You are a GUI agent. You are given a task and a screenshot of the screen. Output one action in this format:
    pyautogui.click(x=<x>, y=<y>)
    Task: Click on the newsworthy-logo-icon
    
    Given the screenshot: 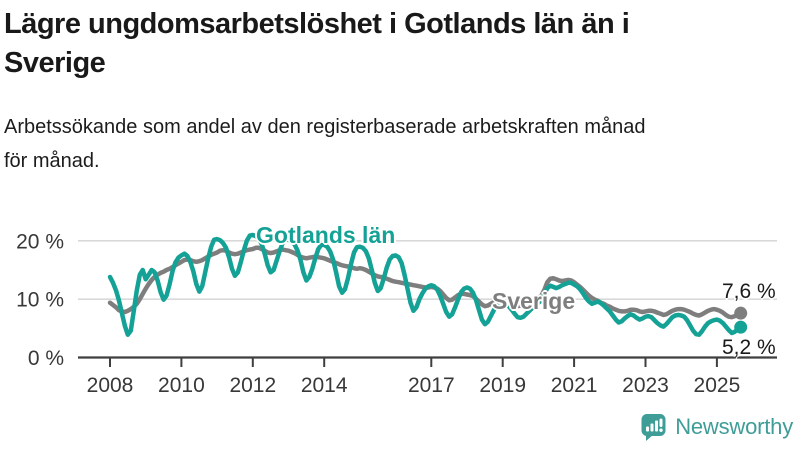 What is the action you would take?
    pyautogui.click(x=653, y=427)
    